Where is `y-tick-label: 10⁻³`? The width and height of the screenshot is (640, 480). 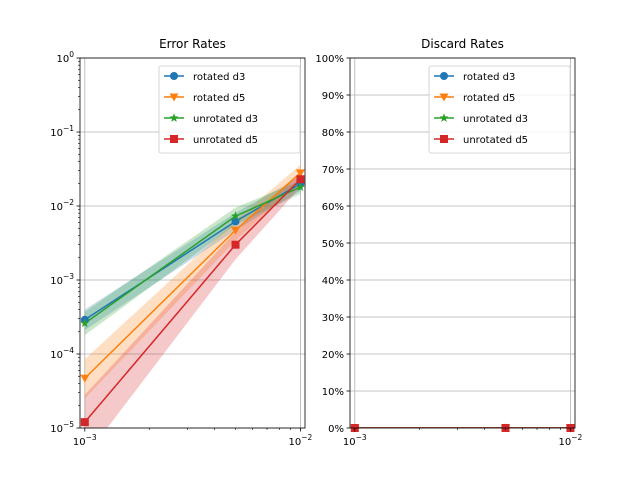
y-tick-label: 10⁻³ is located at coordinates (62, 279).